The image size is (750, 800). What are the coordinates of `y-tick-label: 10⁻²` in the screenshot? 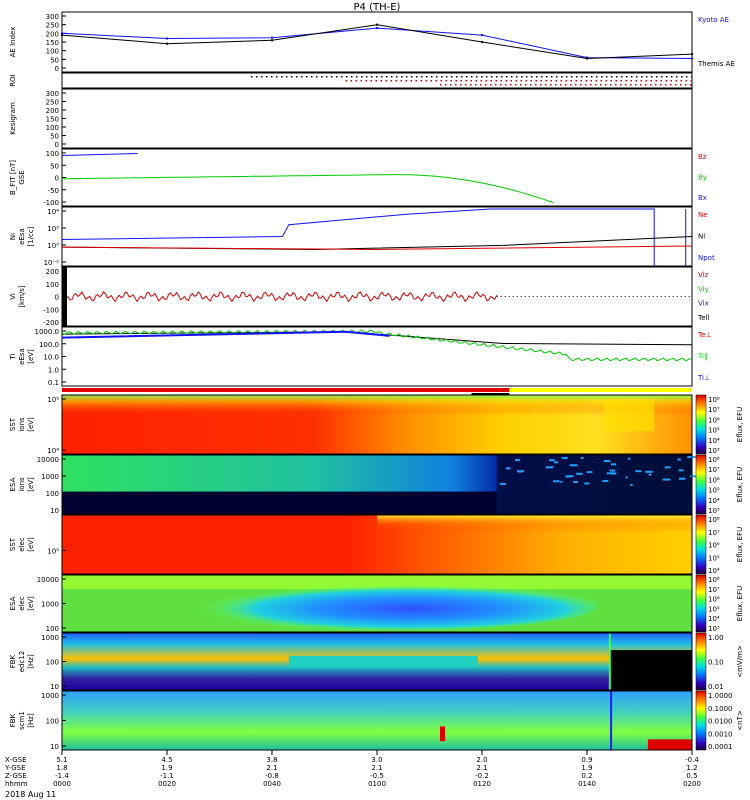 It's located at (52, 263).